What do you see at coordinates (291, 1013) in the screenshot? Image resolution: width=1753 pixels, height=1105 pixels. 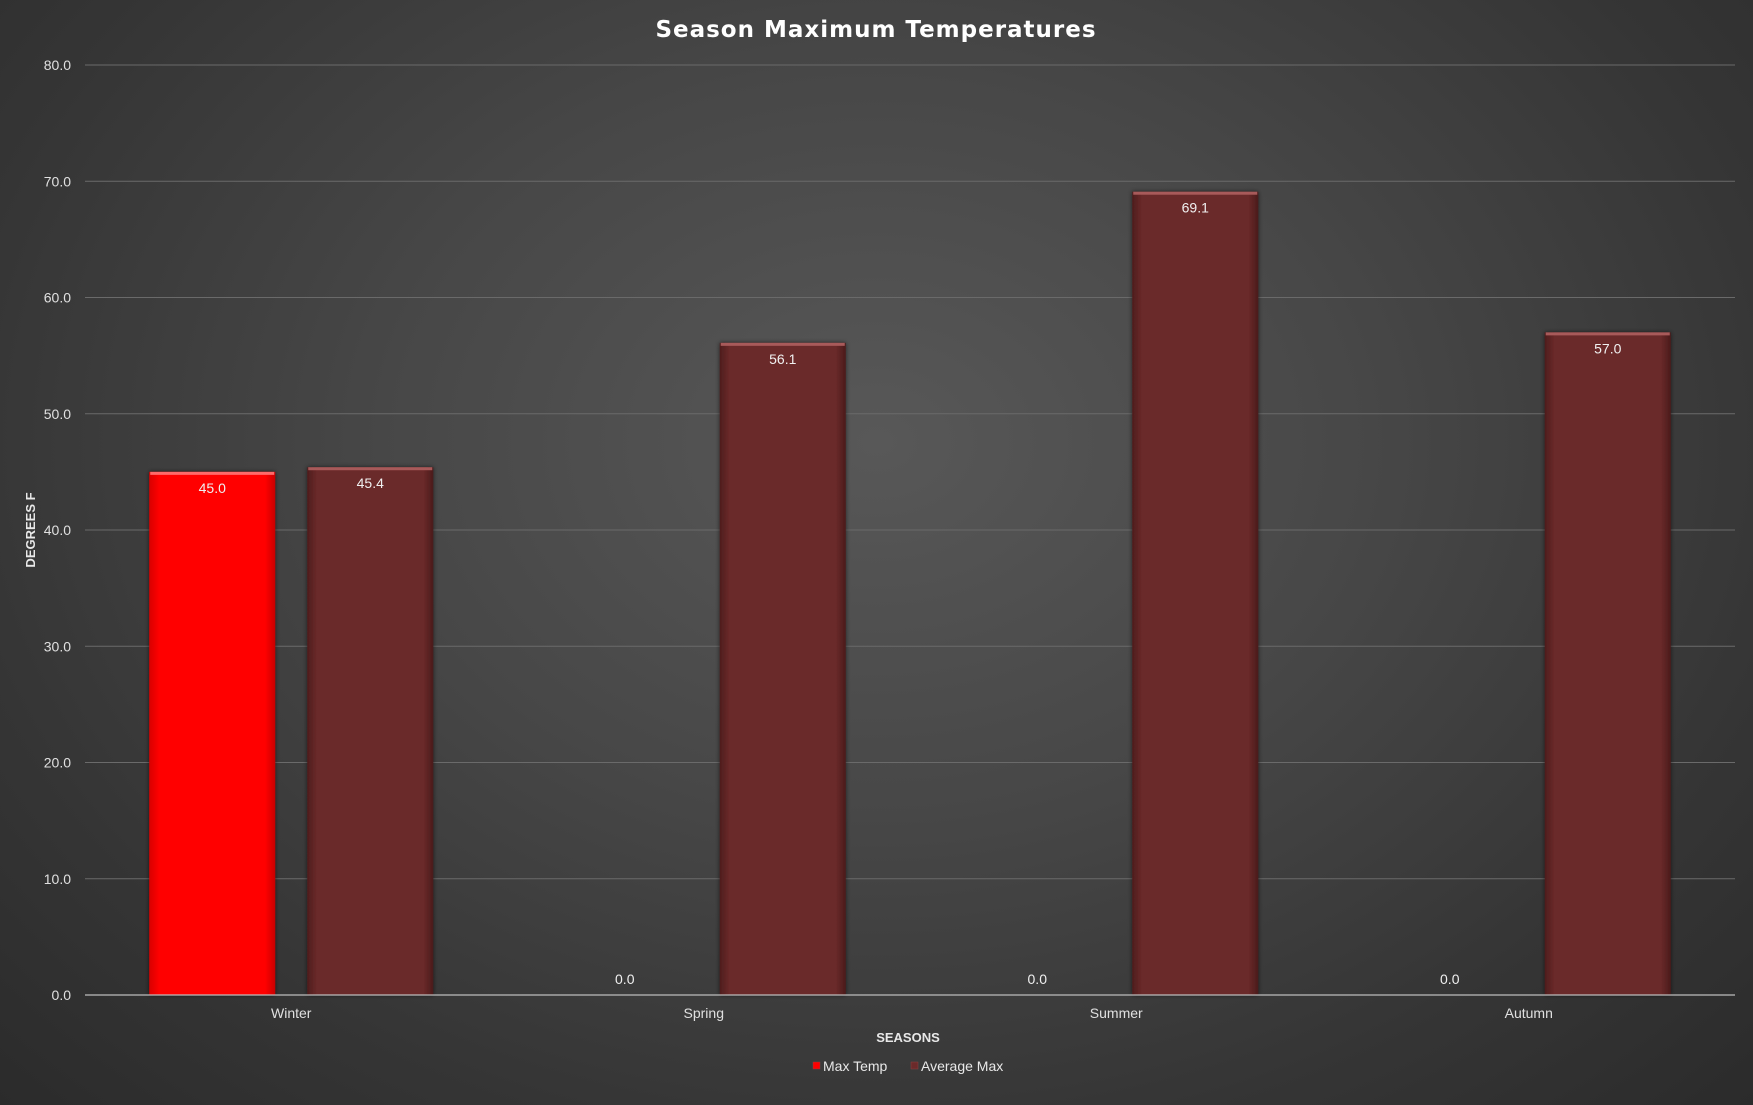 I see `x-category-label: Winter` at bounding box center [291, 1013].